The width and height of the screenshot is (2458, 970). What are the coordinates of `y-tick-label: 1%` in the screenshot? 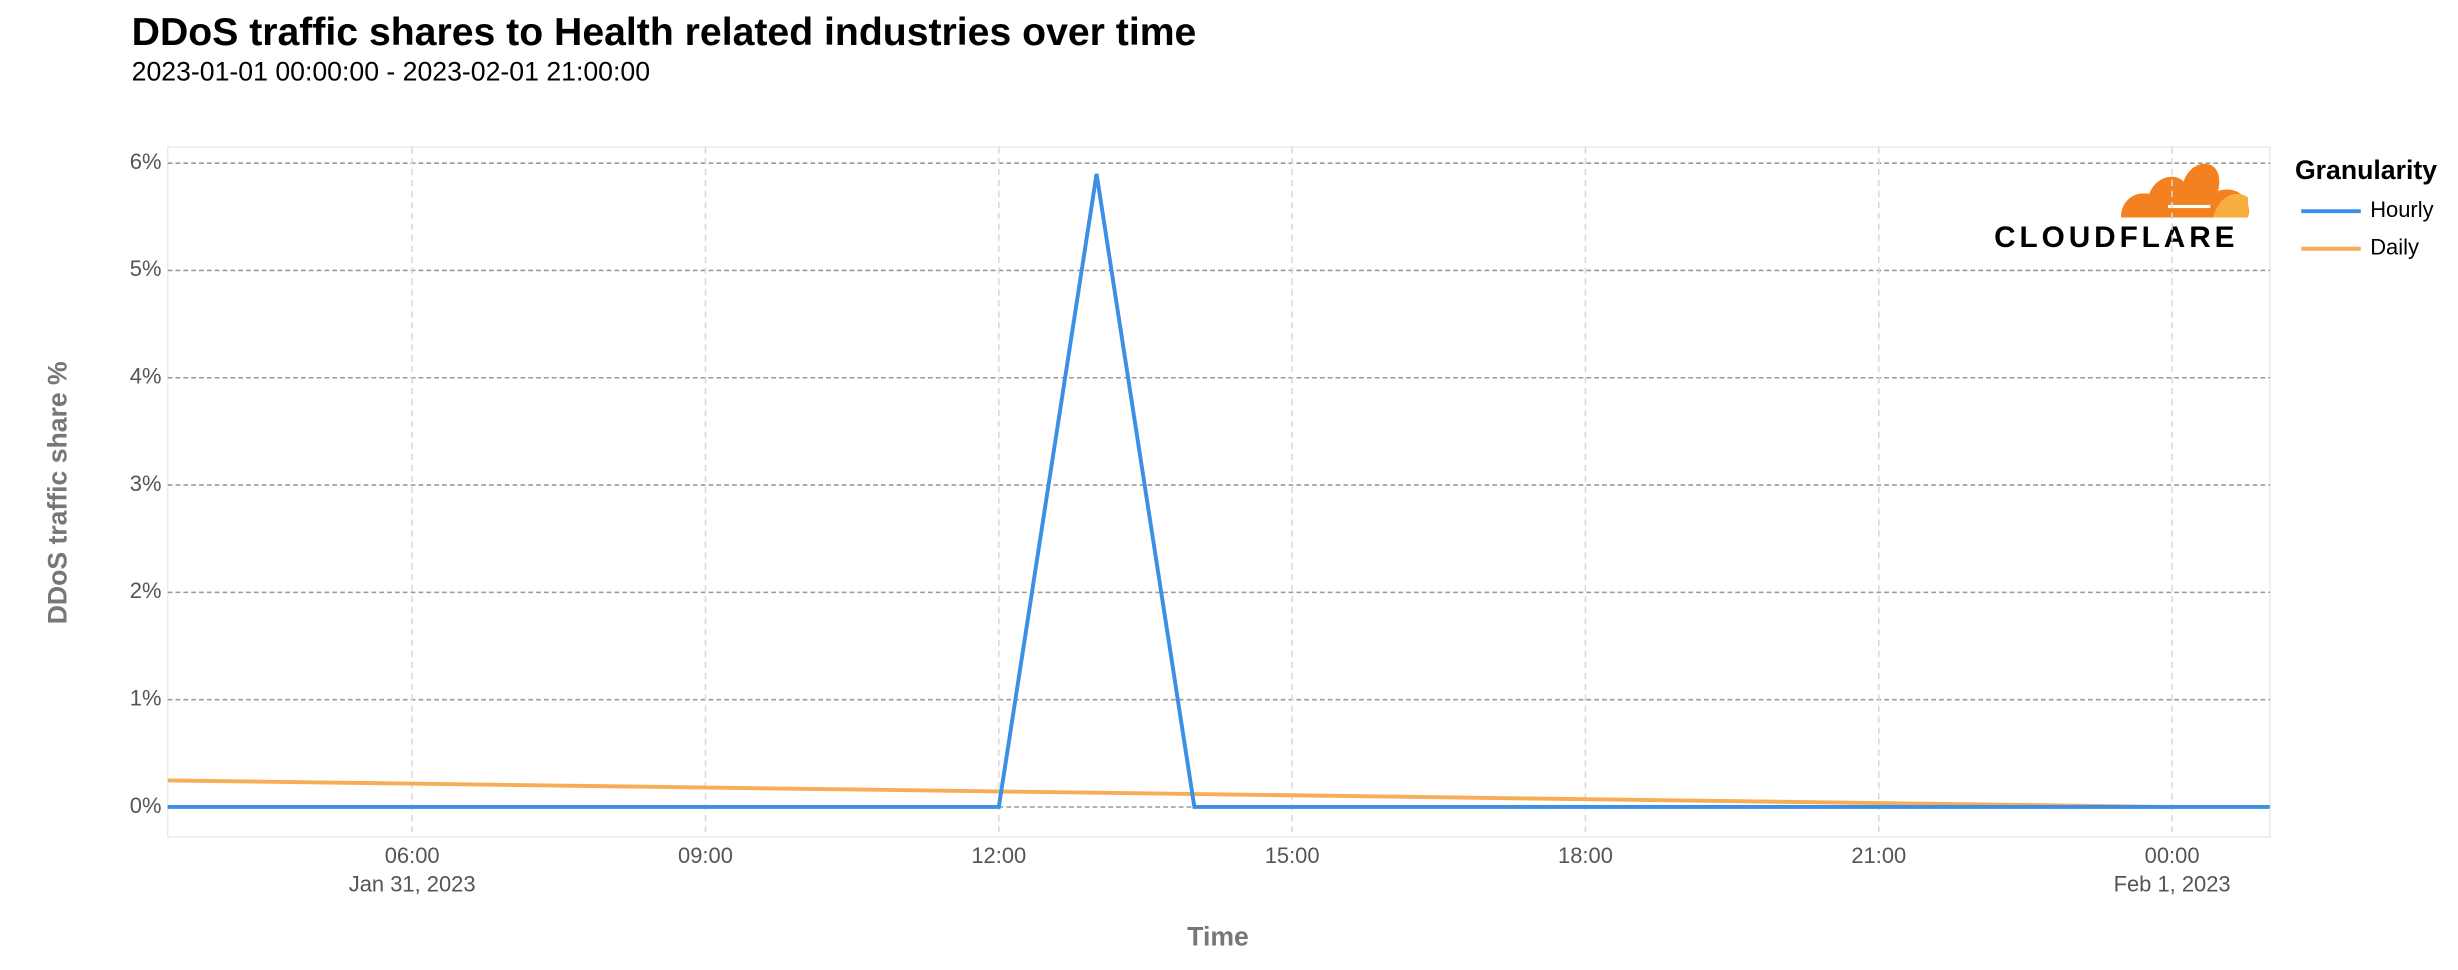 It's located at (146, 697).